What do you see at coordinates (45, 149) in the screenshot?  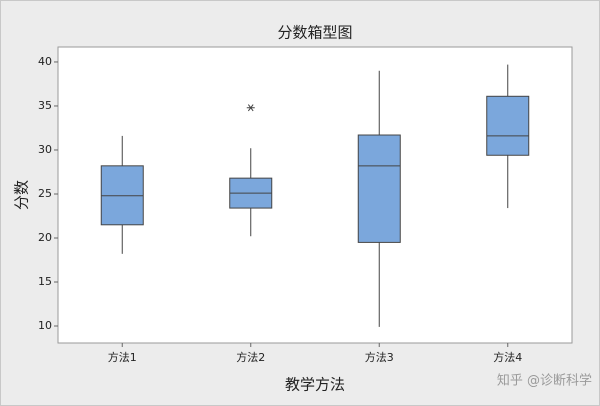 I see `y-tick-label: 30` at bounding box center [45, 149].